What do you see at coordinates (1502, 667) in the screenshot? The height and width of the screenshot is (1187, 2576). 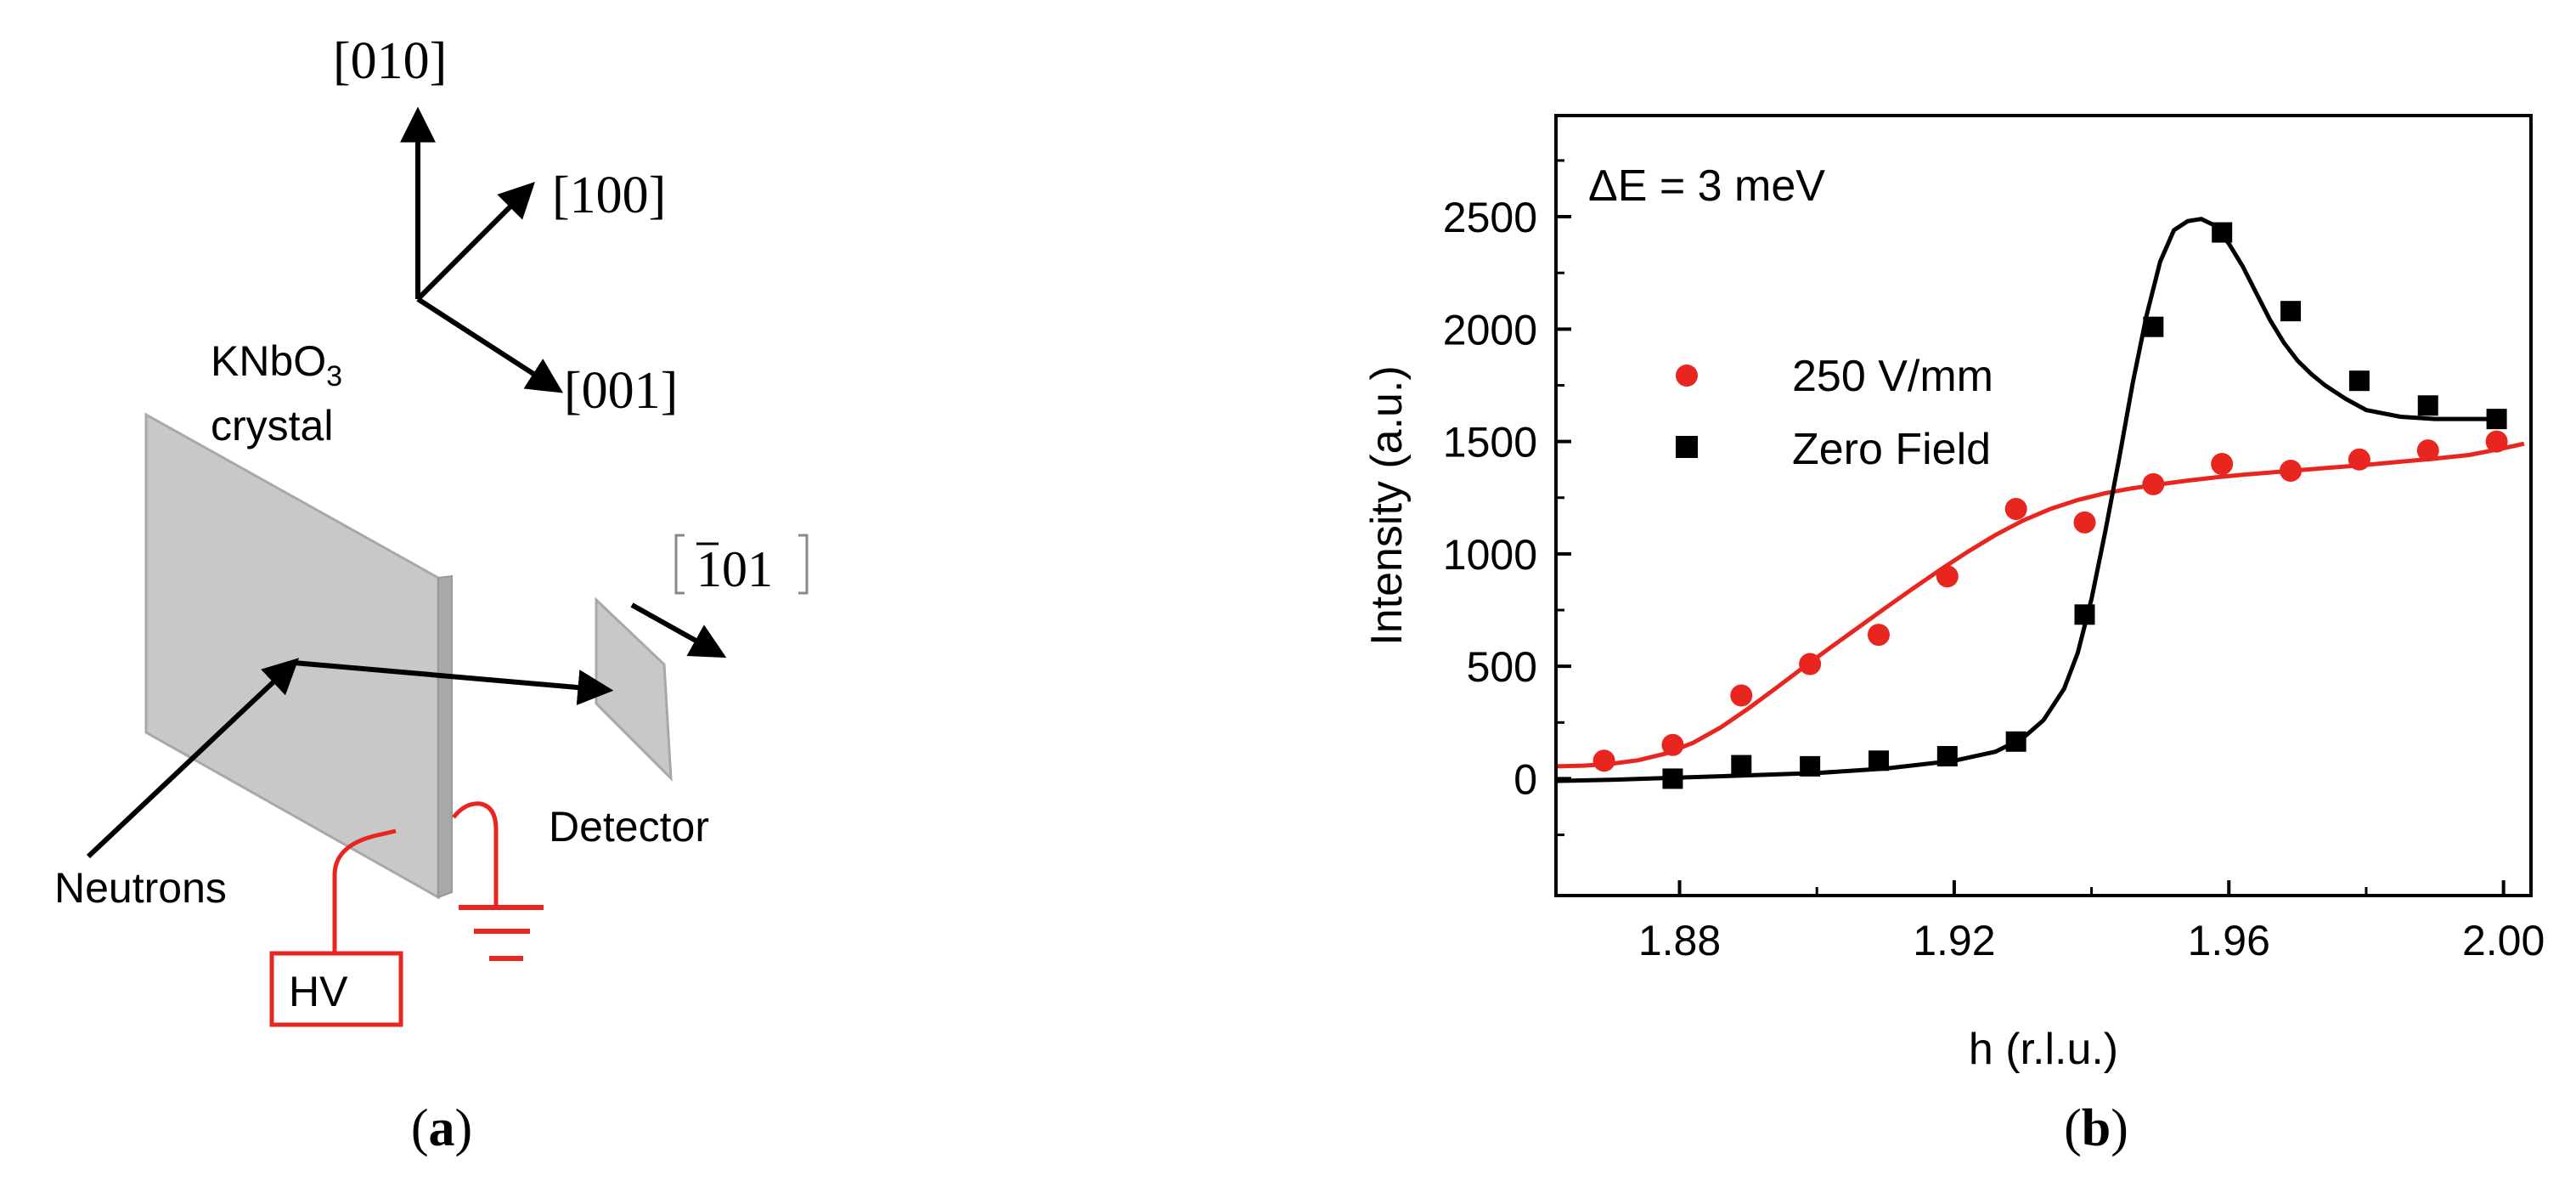 I see `y-tick-label: 500` at bounding box center [1502, 667].